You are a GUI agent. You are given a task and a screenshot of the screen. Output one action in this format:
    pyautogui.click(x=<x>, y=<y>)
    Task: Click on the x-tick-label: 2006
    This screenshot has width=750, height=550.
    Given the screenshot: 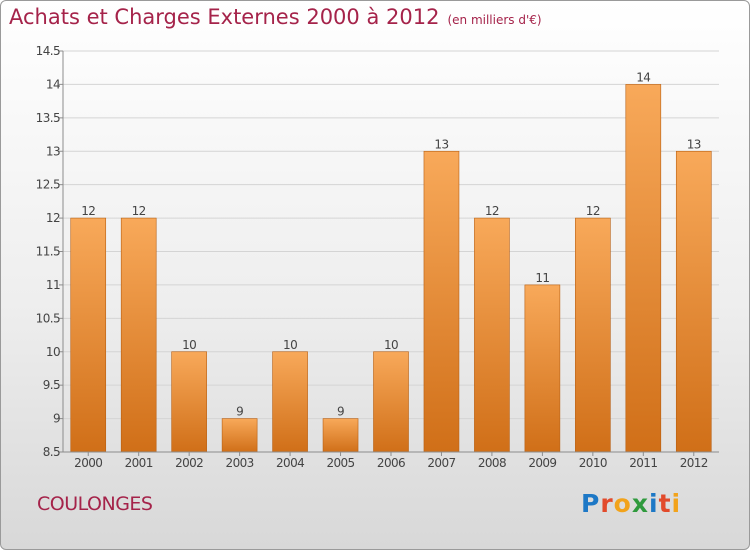 What is the action you would take?
    pyautogui.click(x=391, y=463)
    